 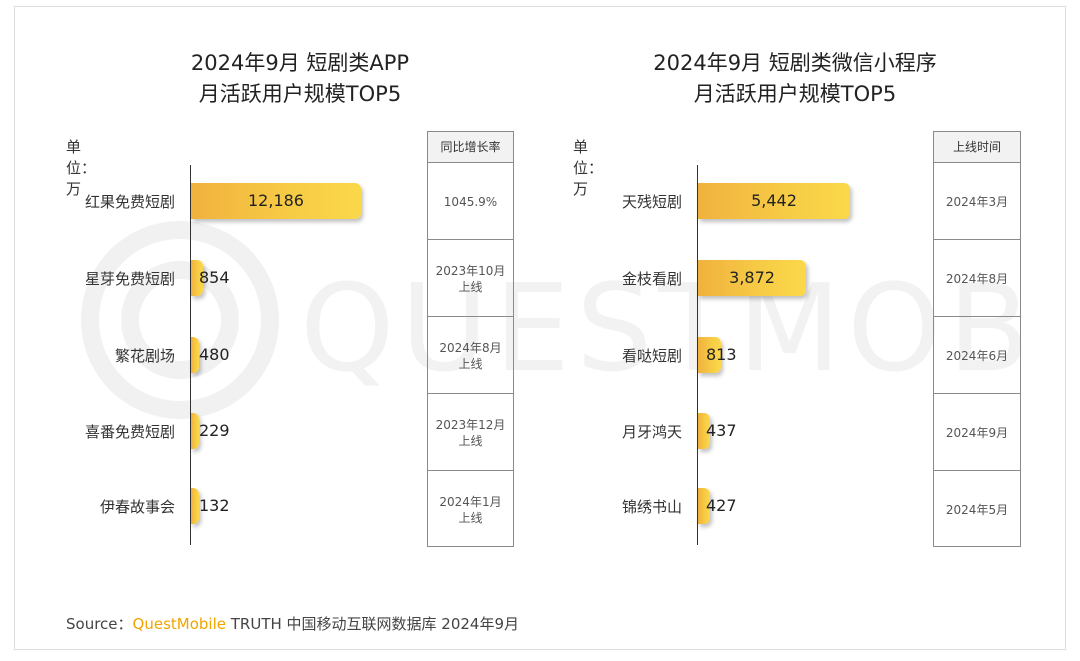 What do you see at coordinates (977, 201) in the screenshot?
I see `miniprogram-side-cell: 2024年3月` at bounding box center [977, 201].